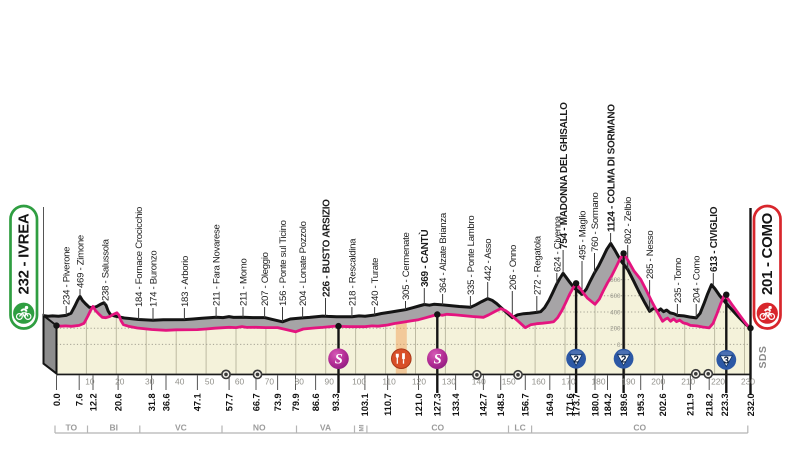 The image size is (800, 450). I want to click on svg-text: 211.9, so click(691, 404).